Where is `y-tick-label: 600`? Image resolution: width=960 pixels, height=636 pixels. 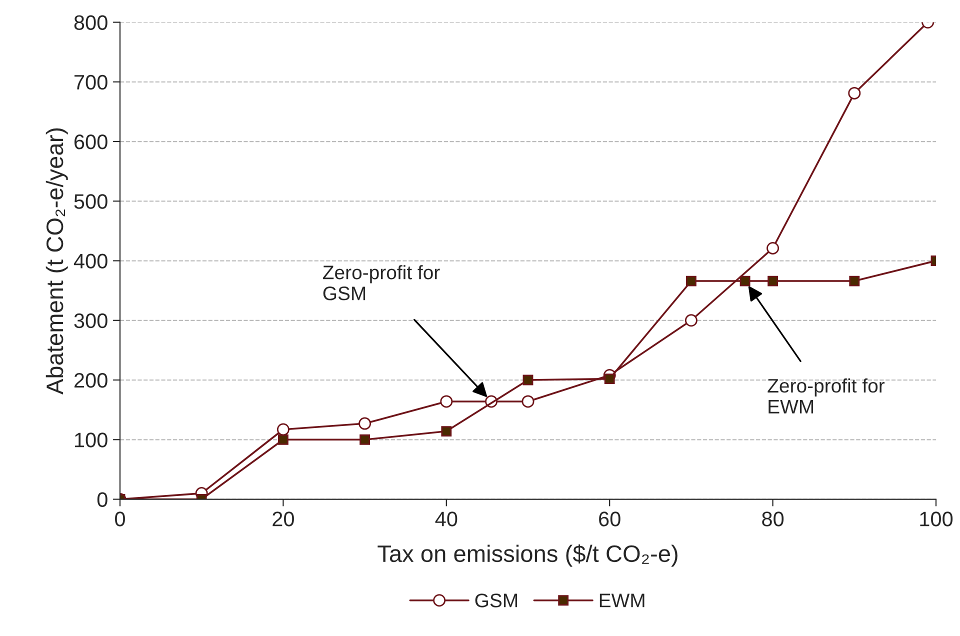
y-tick-label: 600 is located at coordinates (91, 142).